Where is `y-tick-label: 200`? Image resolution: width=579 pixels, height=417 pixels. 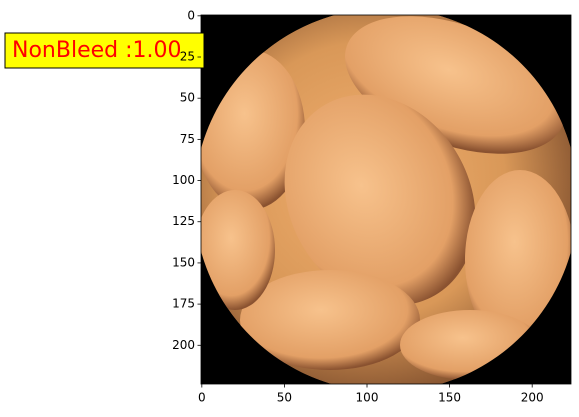
y-tick-label: 200 is located at coordinates (183, 345).